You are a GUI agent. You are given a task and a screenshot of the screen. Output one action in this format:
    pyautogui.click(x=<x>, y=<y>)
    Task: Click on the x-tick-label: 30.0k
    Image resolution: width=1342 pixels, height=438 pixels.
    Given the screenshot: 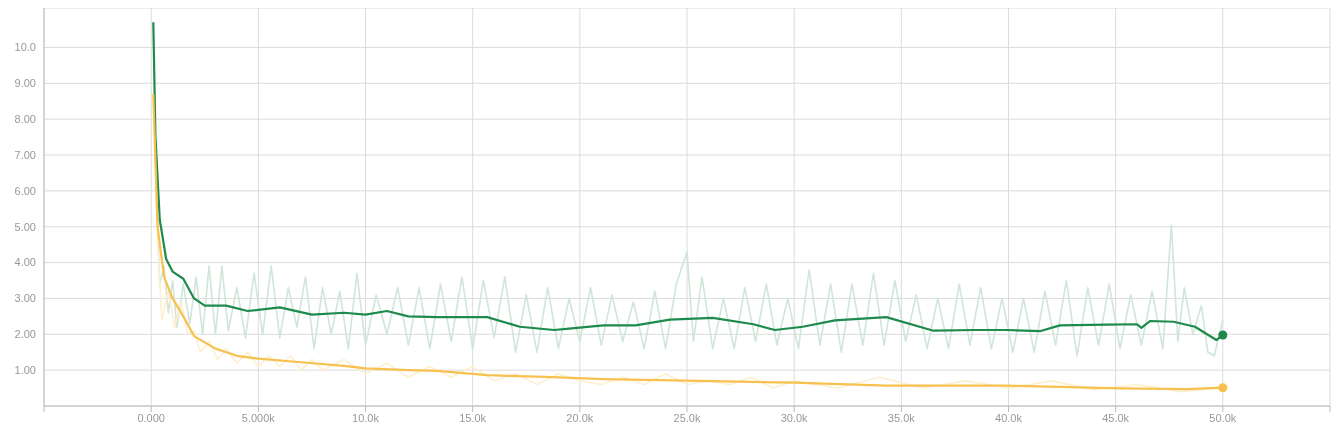 What is the action you would take?
    pyautogui.click(x=794, y=417)
    